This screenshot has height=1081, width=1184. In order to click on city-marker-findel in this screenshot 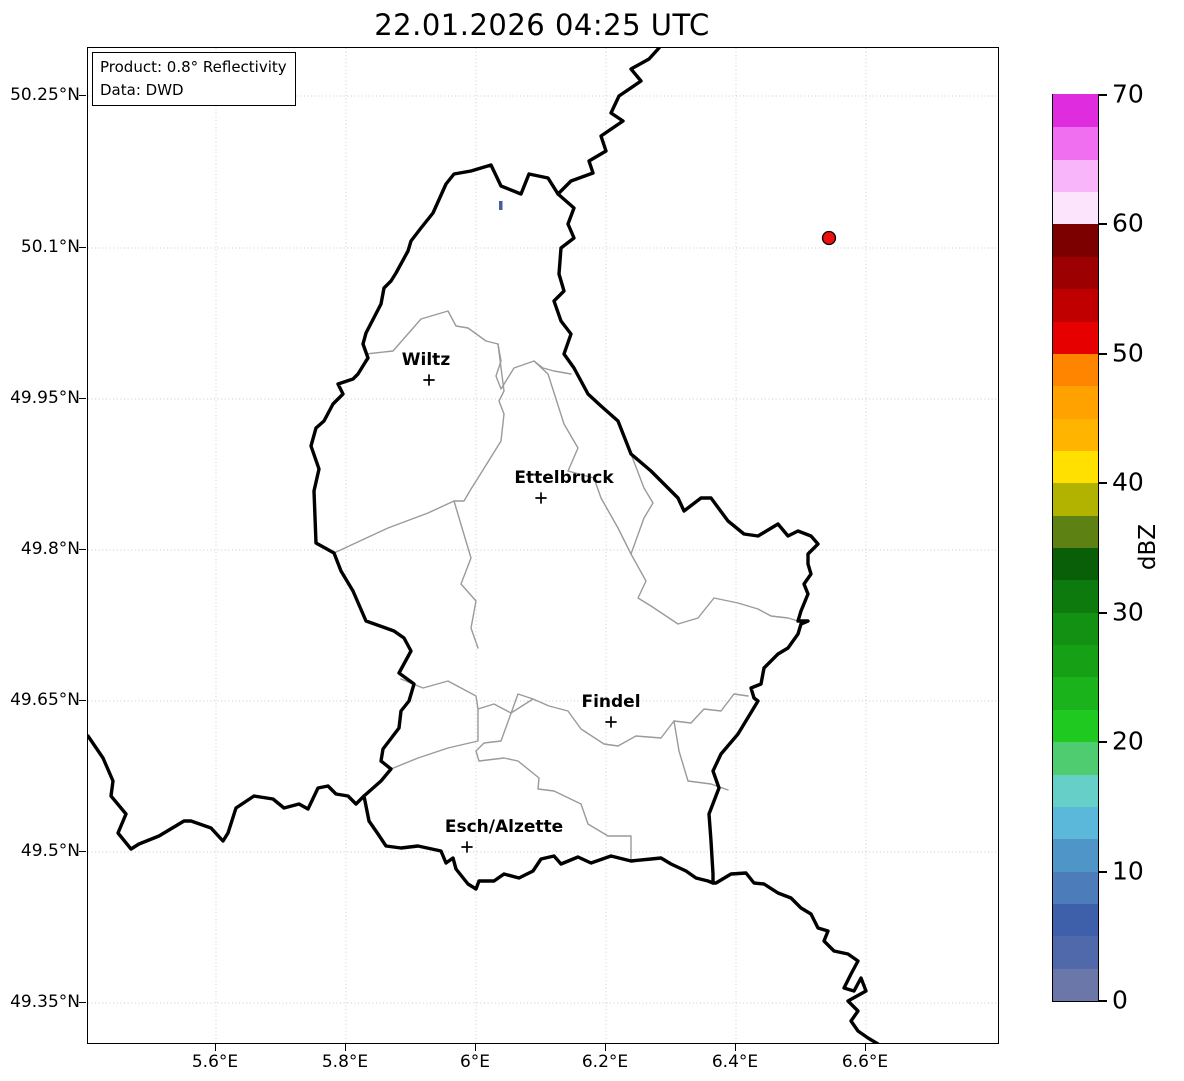, I will do `click(611, 722)`.